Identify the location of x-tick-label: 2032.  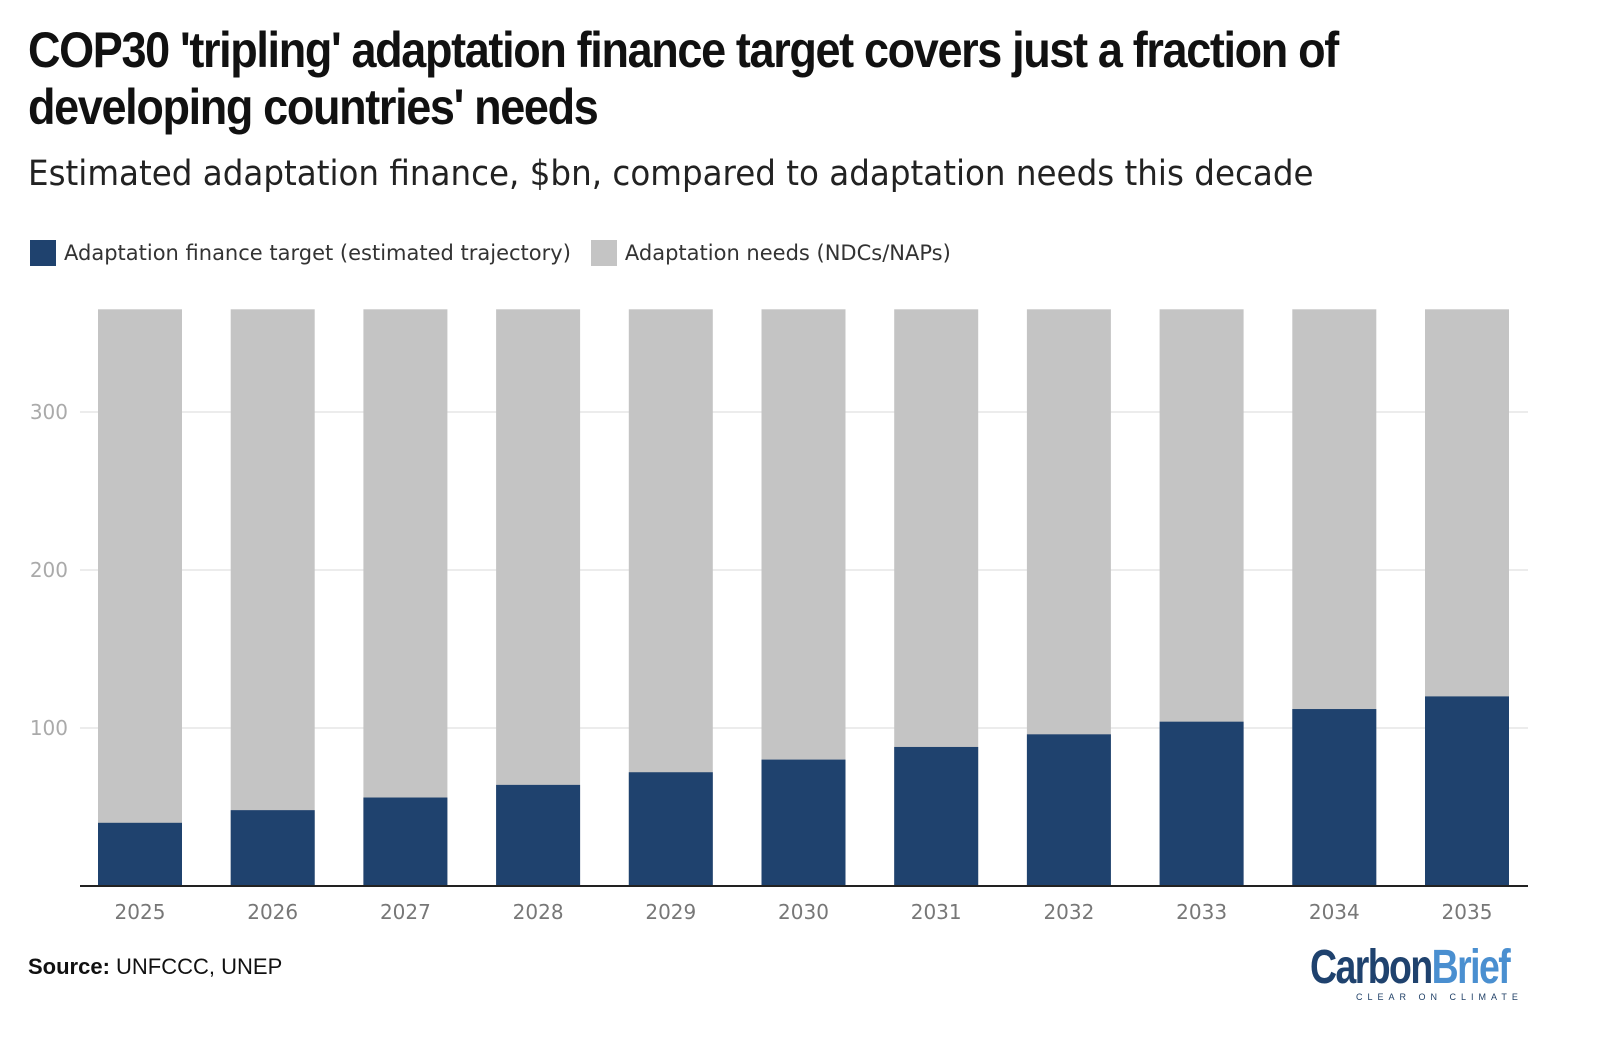
(1068, 912).